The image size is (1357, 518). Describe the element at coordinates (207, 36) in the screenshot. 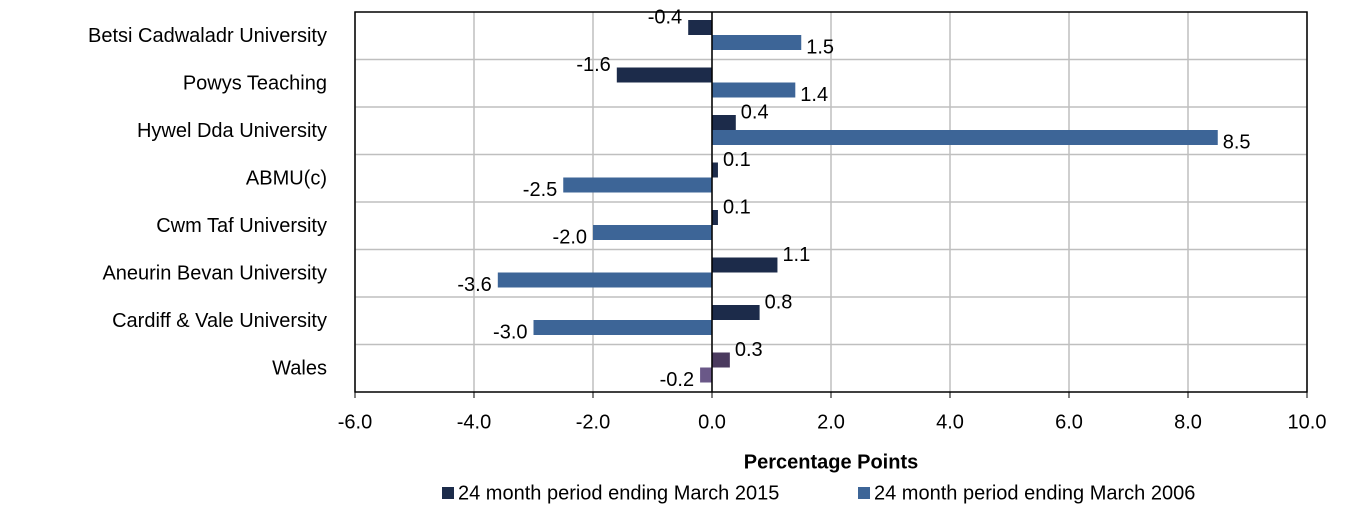

I see `y-tick-label: Betsi Cadwaladr University` at that location.